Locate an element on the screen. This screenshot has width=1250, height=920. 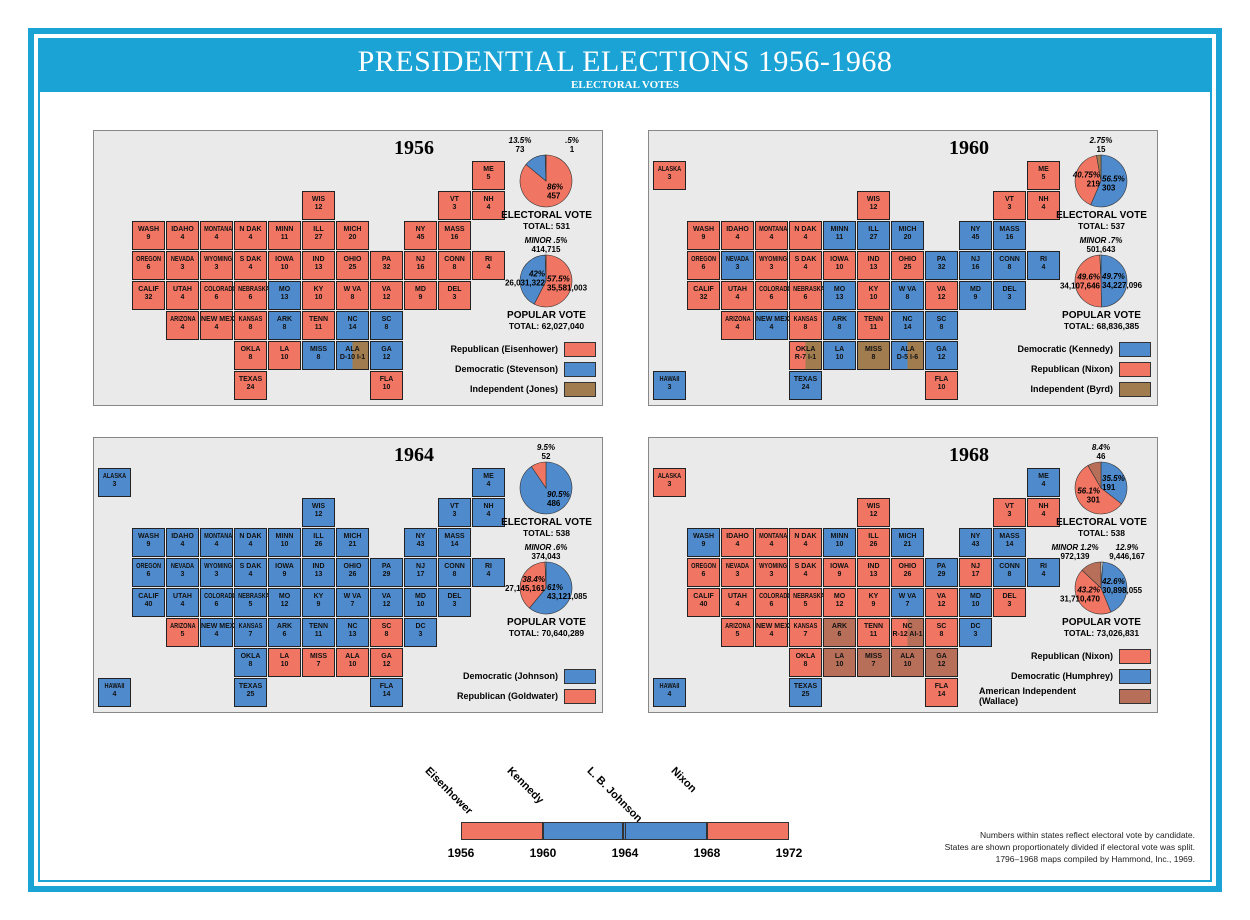
state-name: WYOMING is located at coordinates (218, 259).